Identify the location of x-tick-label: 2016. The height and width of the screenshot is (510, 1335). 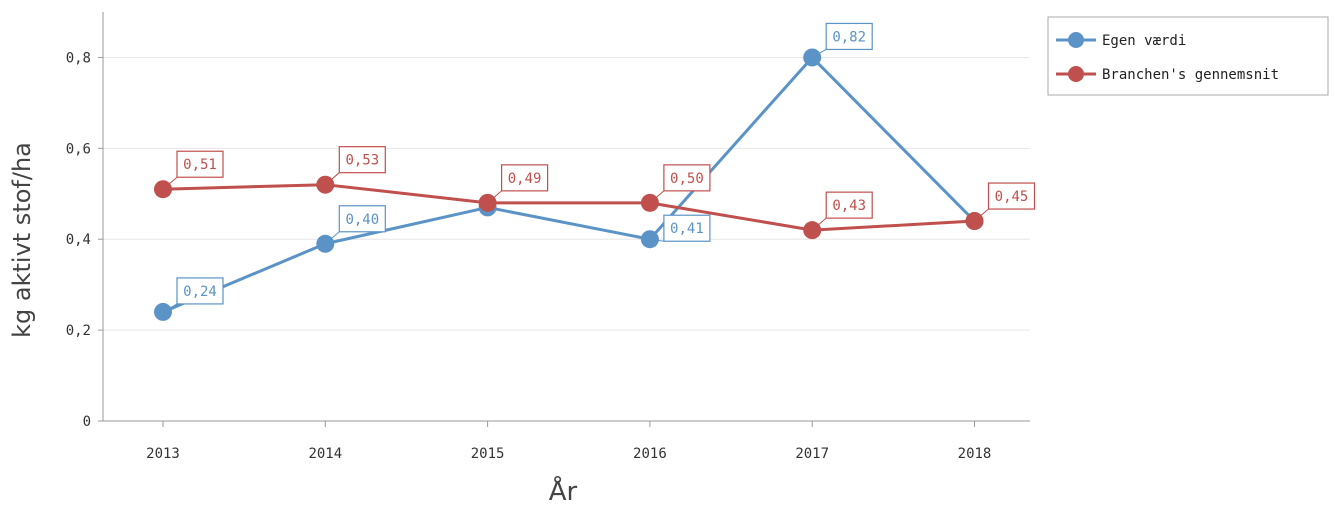
(650, 454).